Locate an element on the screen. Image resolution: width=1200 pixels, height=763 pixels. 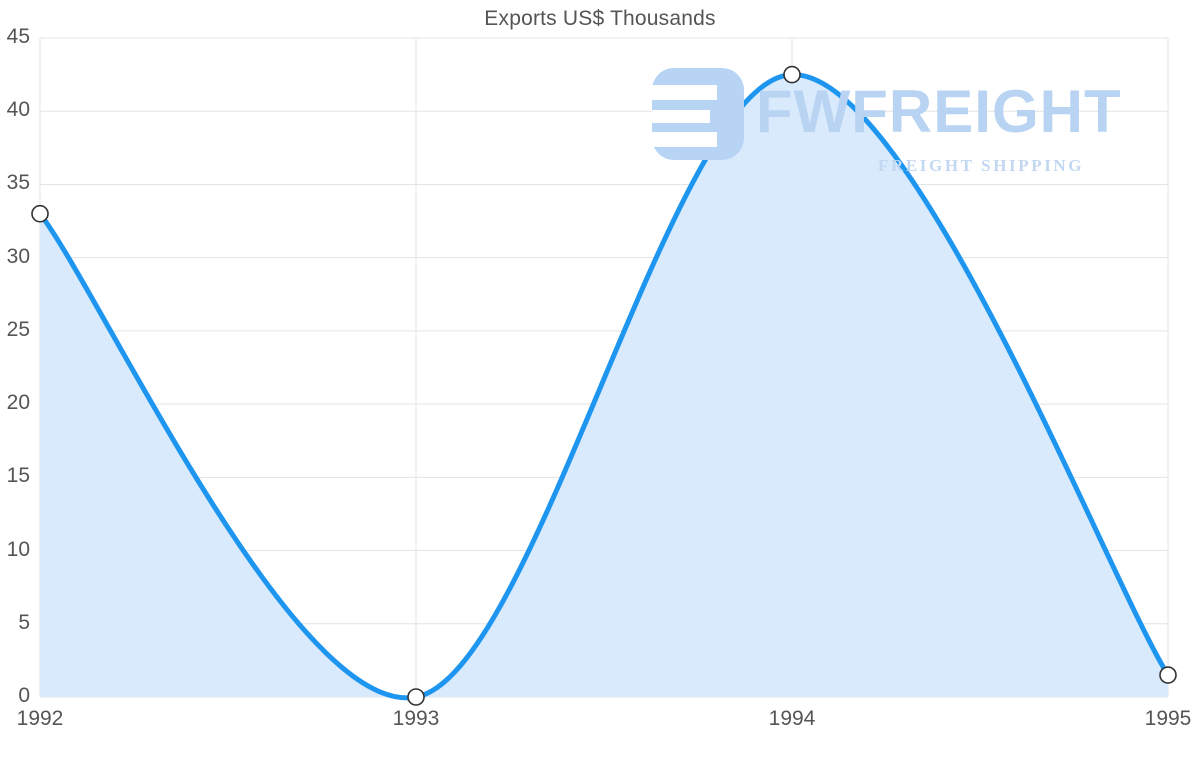
y-axis-tick-label: 45 is located at coordinates (18, 36).